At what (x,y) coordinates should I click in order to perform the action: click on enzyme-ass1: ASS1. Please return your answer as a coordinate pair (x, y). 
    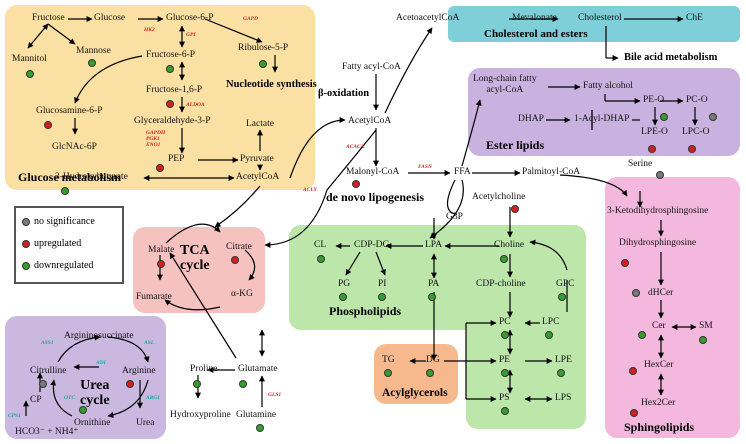
    Looking at the image, I should click on (47, 343).